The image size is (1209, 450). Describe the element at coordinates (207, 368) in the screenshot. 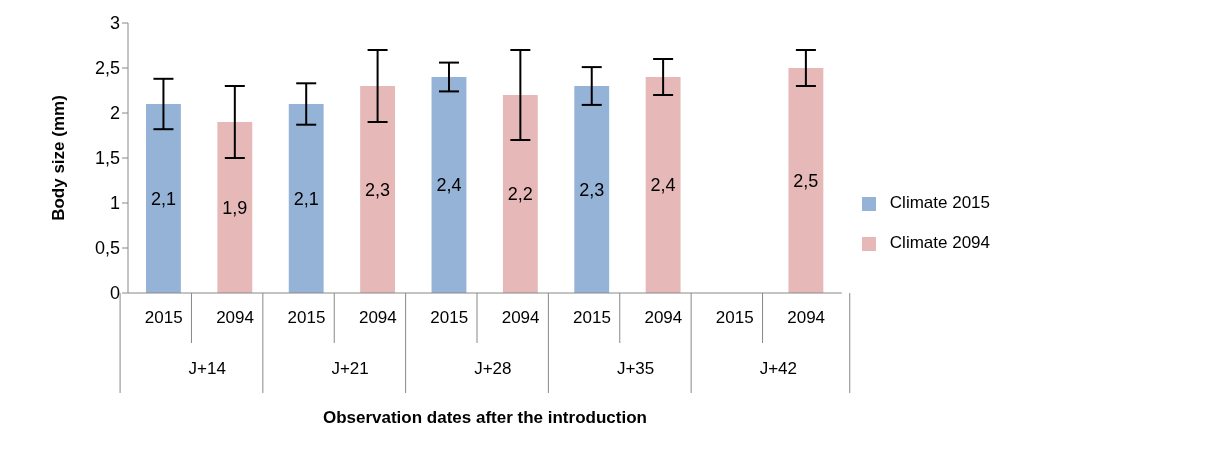

I see `text: J+14` at that location.